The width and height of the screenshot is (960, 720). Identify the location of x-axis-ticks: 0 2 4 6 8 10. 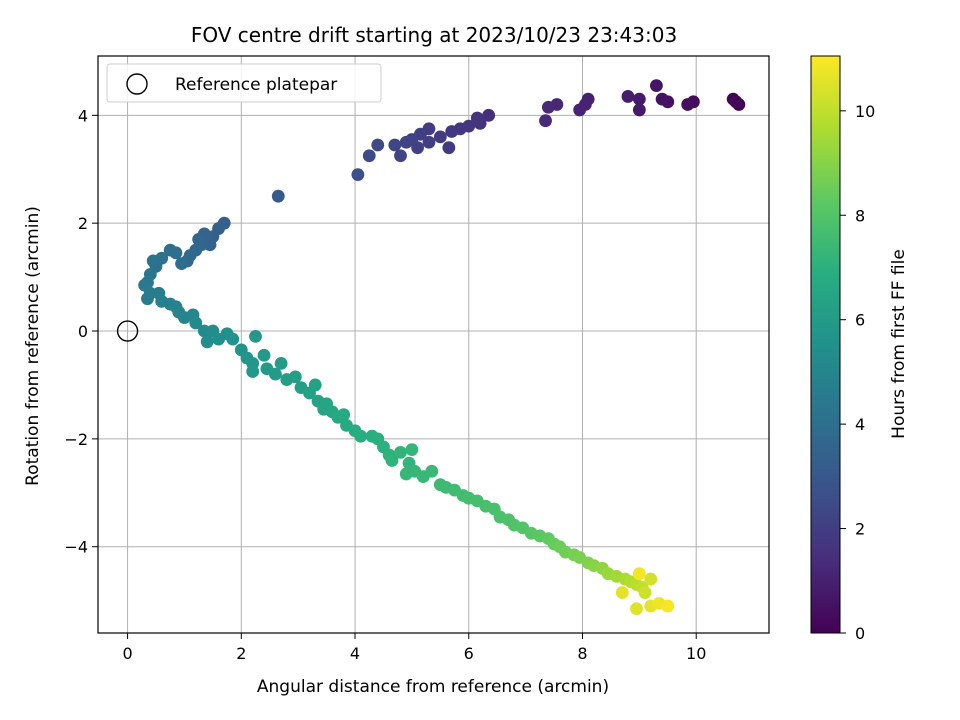
(414, 648).